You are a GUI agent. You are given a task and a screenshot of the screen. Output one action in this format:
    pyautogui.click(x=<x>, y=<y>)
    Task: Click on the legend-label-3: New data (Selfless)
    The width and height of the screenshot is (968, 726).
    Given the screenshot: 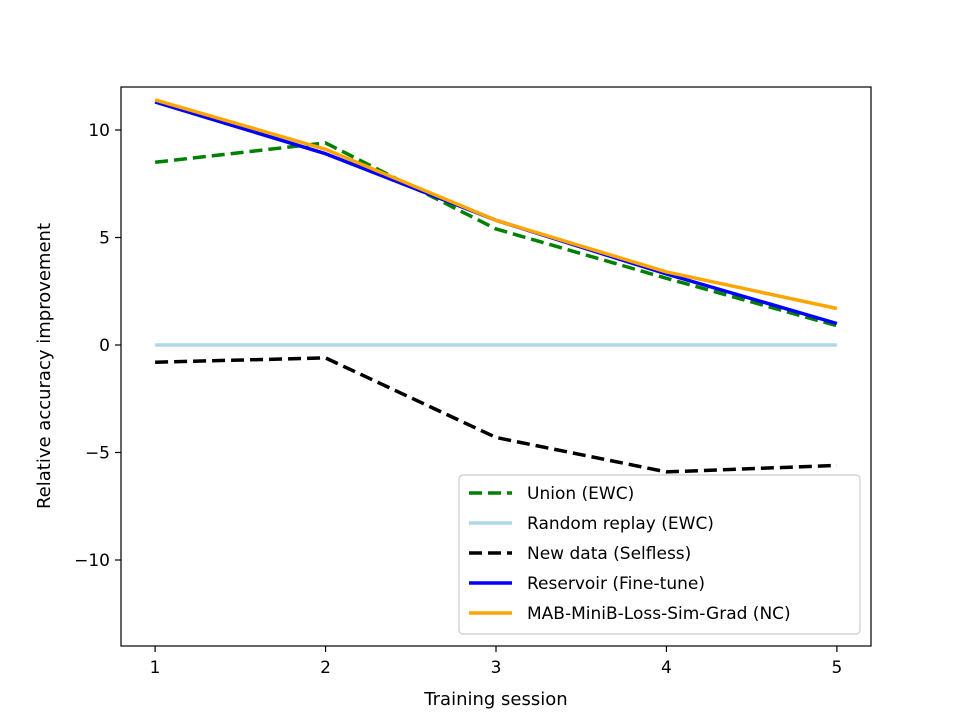 What is the action you would take?
    pyautogui.click(x=609, y=554)
    